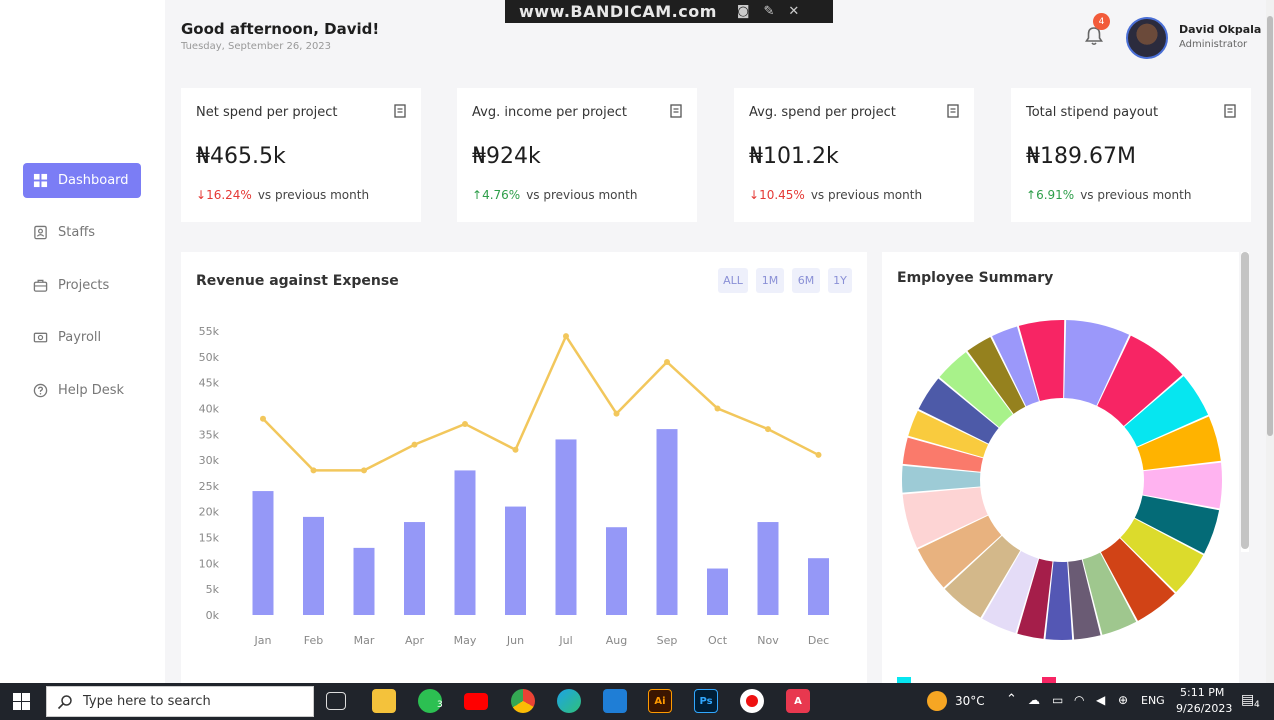 This screenshot has width=1274, height=720. I want to click on chevron-up-icon: ⌃, so click(1011, 699).